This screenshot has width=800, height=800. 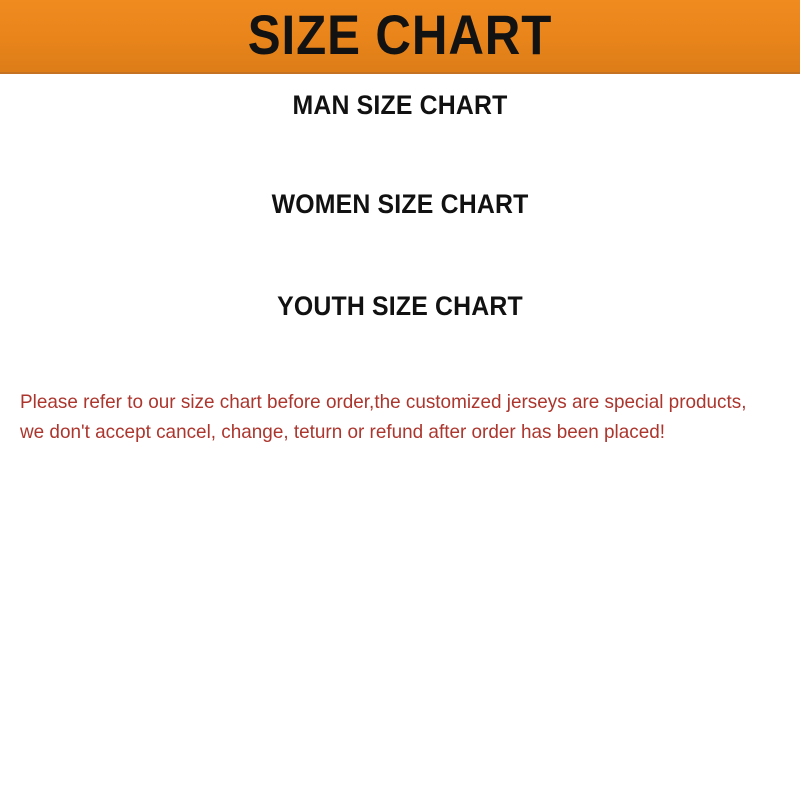 I want to click on women-table-colgroup, so click(x=400, y=250).